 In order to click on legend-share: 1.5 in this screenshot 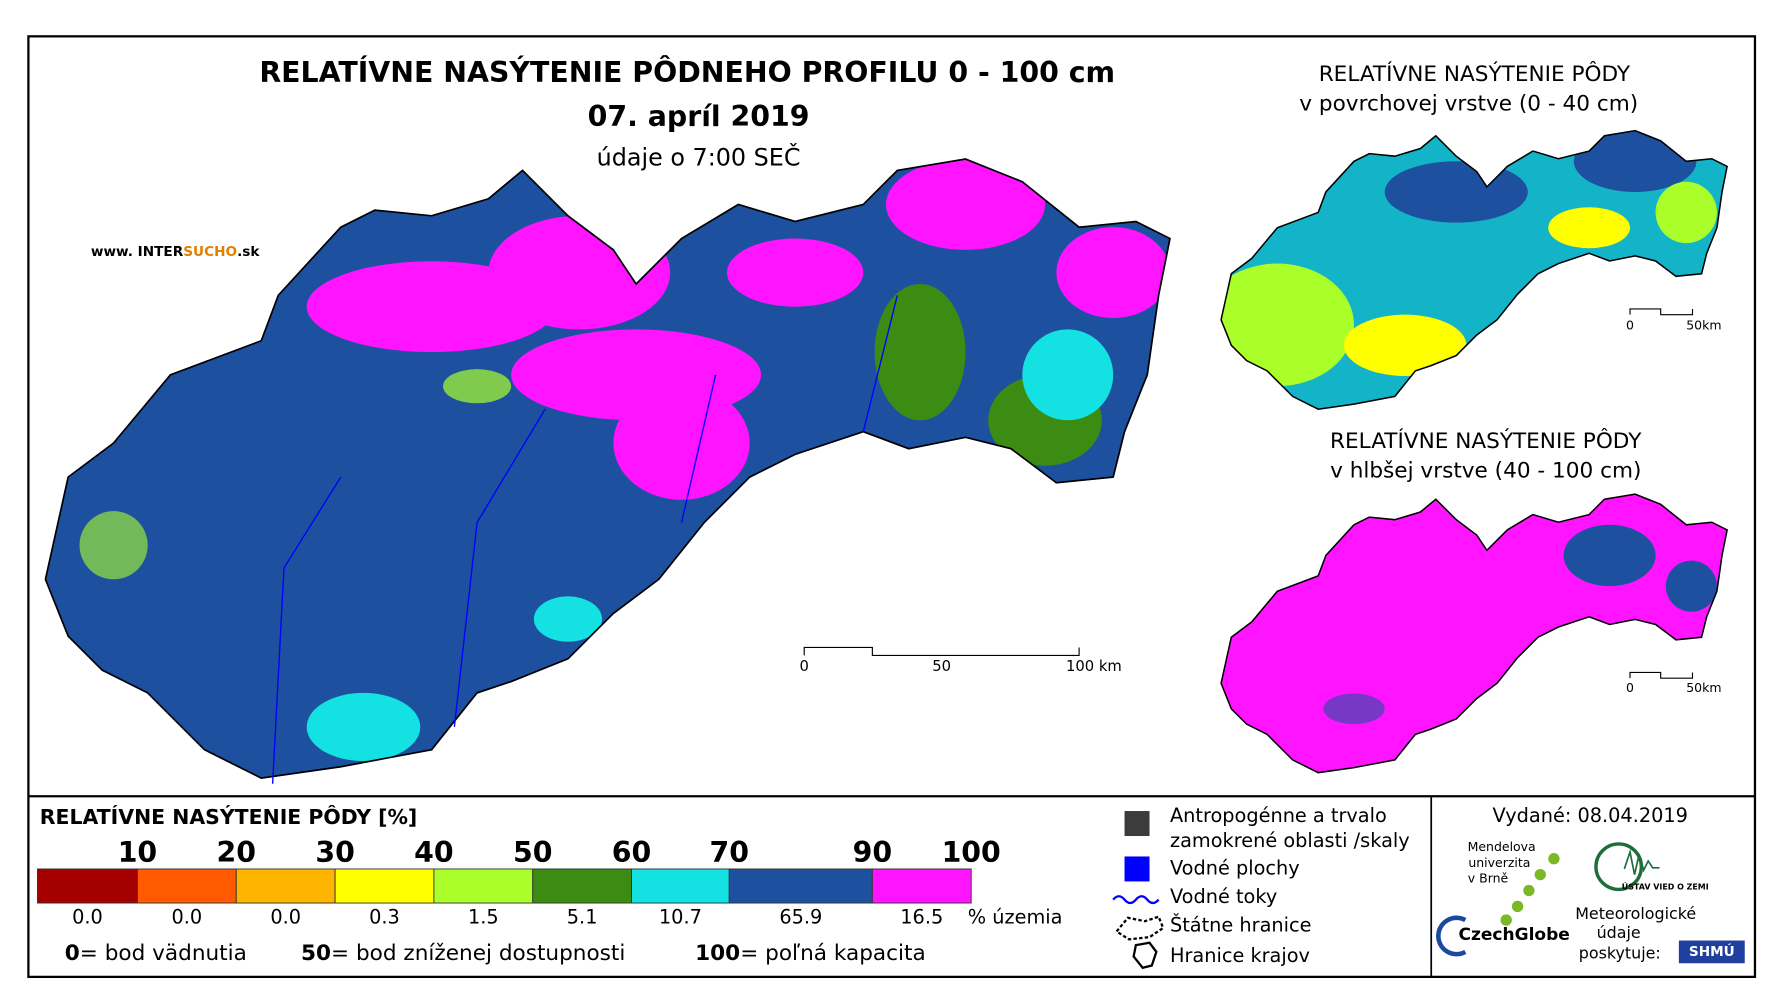, I will do `click(483, 916)`.